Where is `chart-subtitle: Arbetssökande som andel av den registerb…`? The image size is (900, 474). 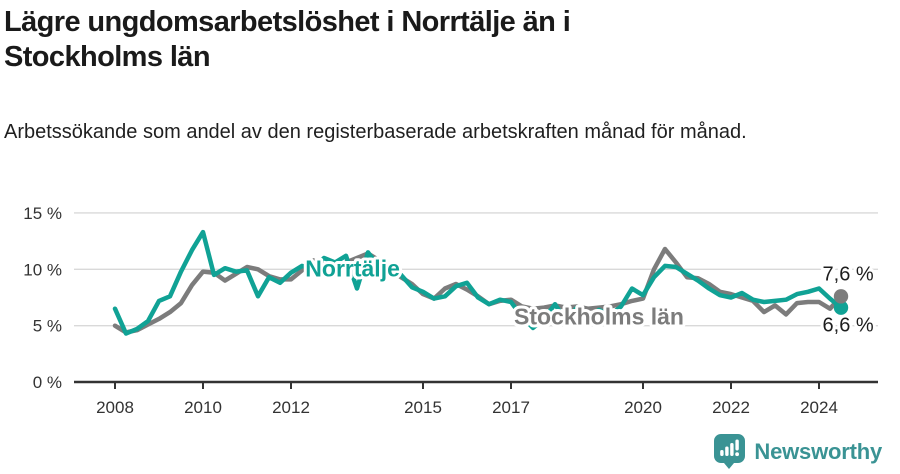
chart-subtitle: Arbetssökande som andel av den registerb… is located at coordinates (375, 132).